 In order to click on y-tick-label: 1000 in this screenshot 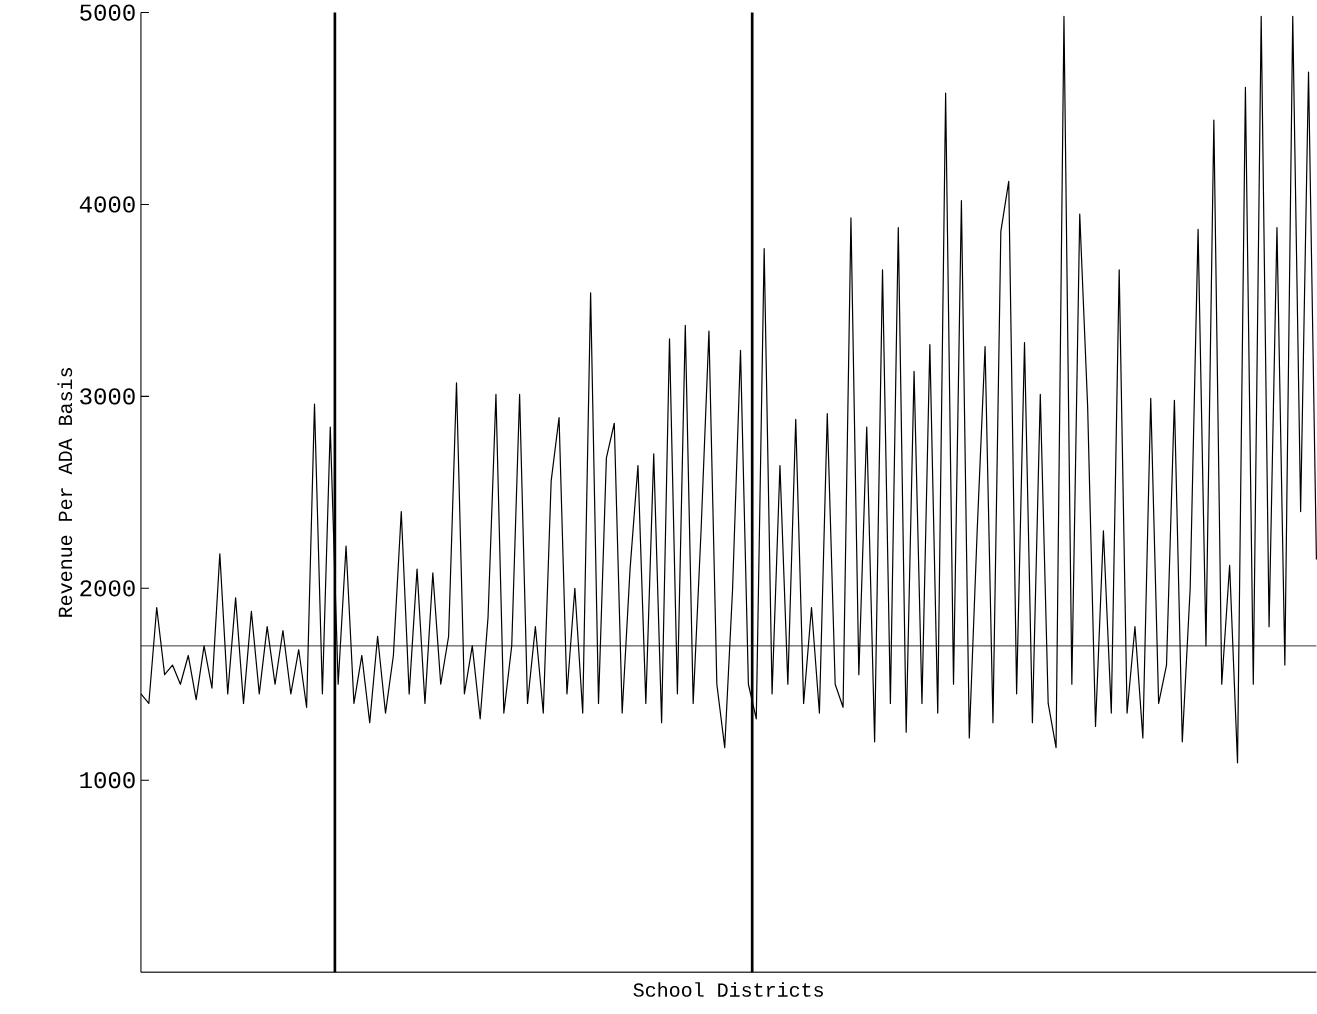, I will do `click(107, 780)`.